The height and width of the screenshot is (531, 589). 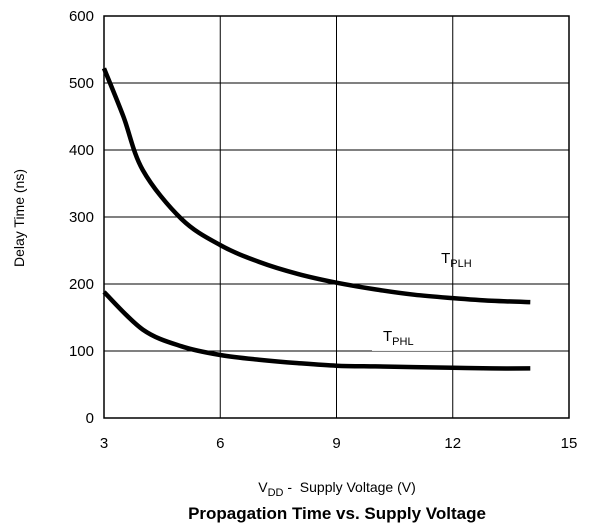 I want to click on x-tick-label: 15, so click(x=569, y=443).